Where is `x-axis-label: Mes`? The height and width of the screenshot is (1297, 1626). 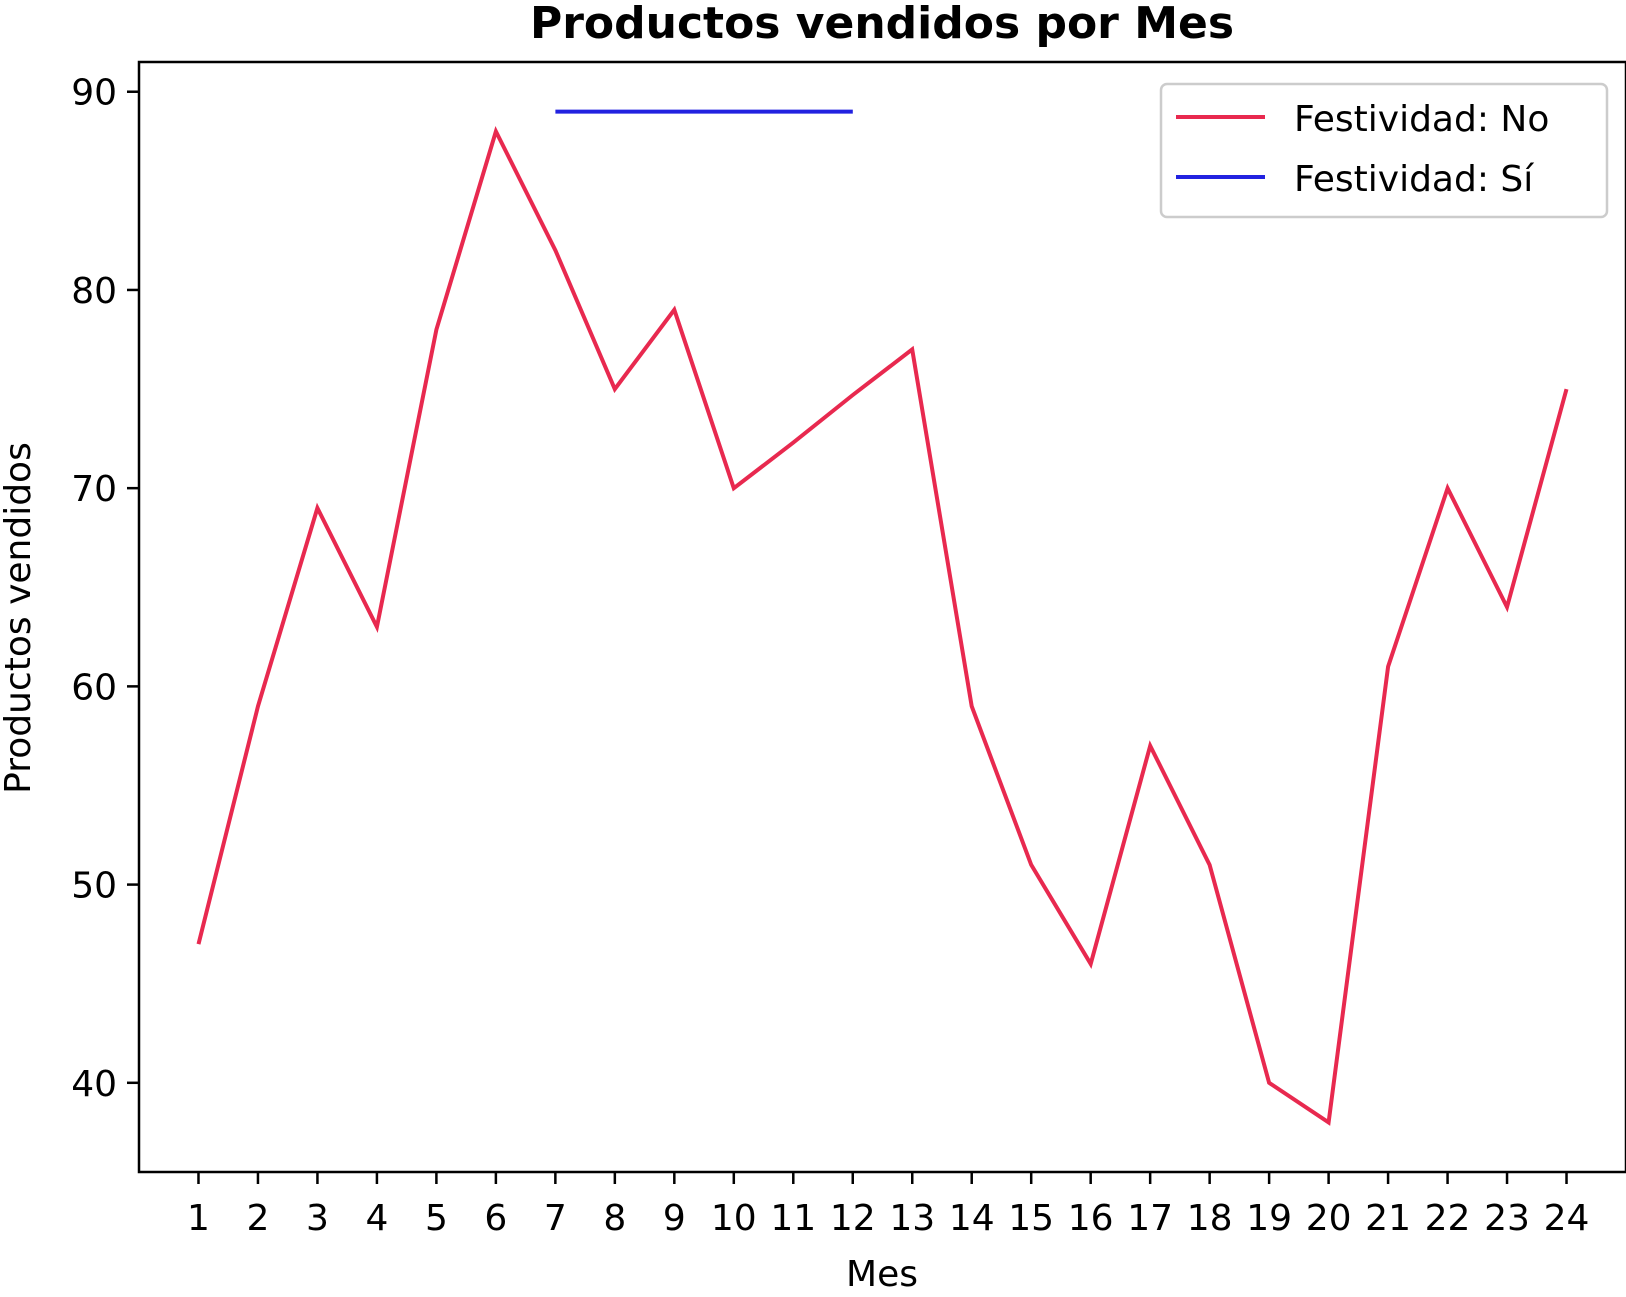
x-axis-label: Mes is located at coordinates (882, 1274).